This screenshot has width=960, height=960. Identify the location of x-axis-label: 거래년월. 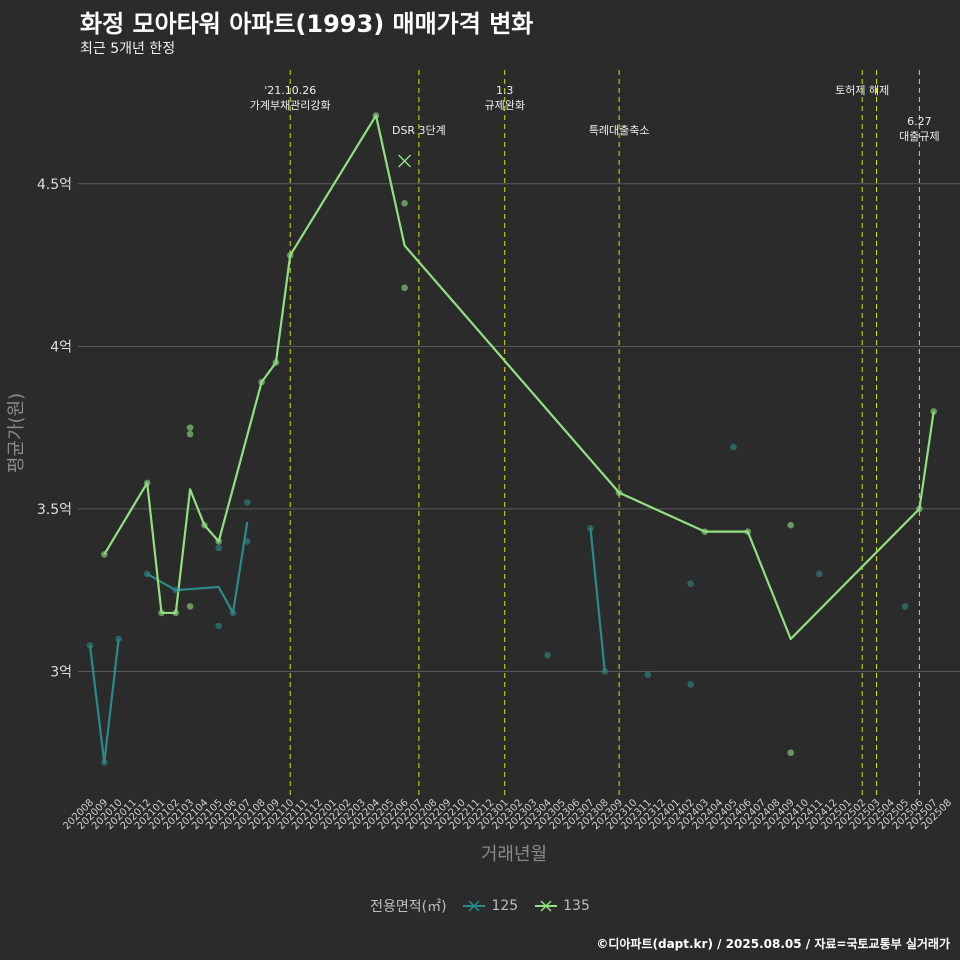
(514, 854).